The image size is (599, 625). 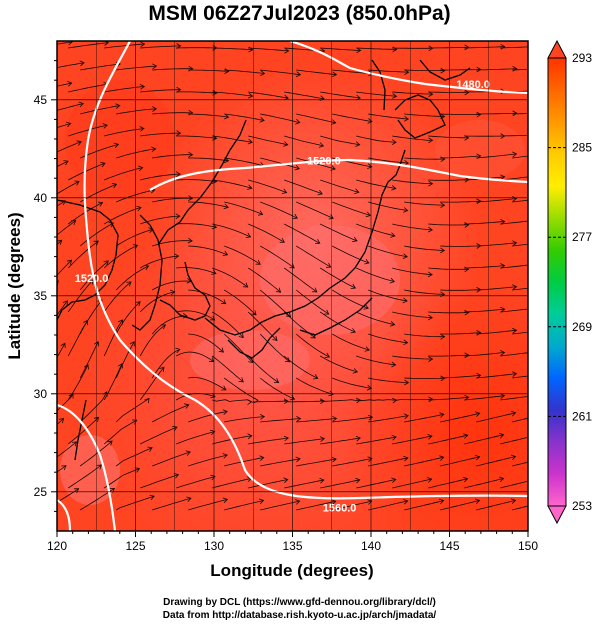 I want to click on colorbar-tick-label: 293, so click(x=582, y=58).